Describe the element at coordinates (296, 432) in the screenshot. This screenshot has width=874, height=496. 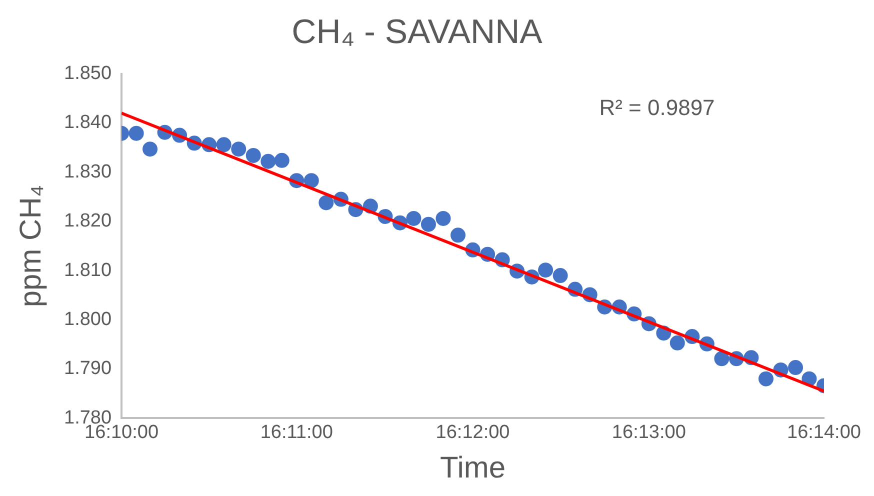
I see `x-tick-label: 16:11:00` at that location.